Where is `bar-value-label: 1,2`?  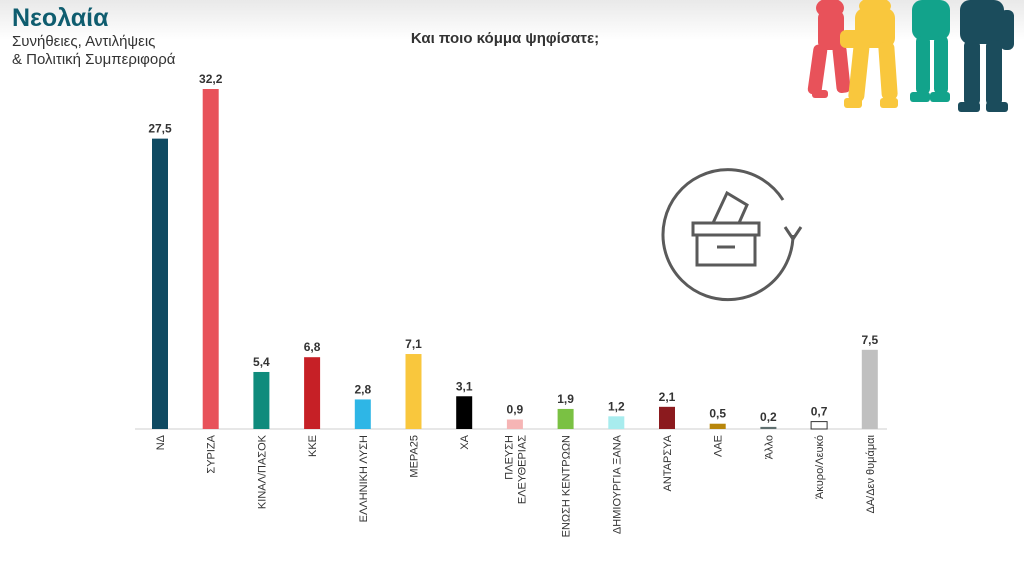 bar-value-label: 1,2 is located at coordinates (616, 406).